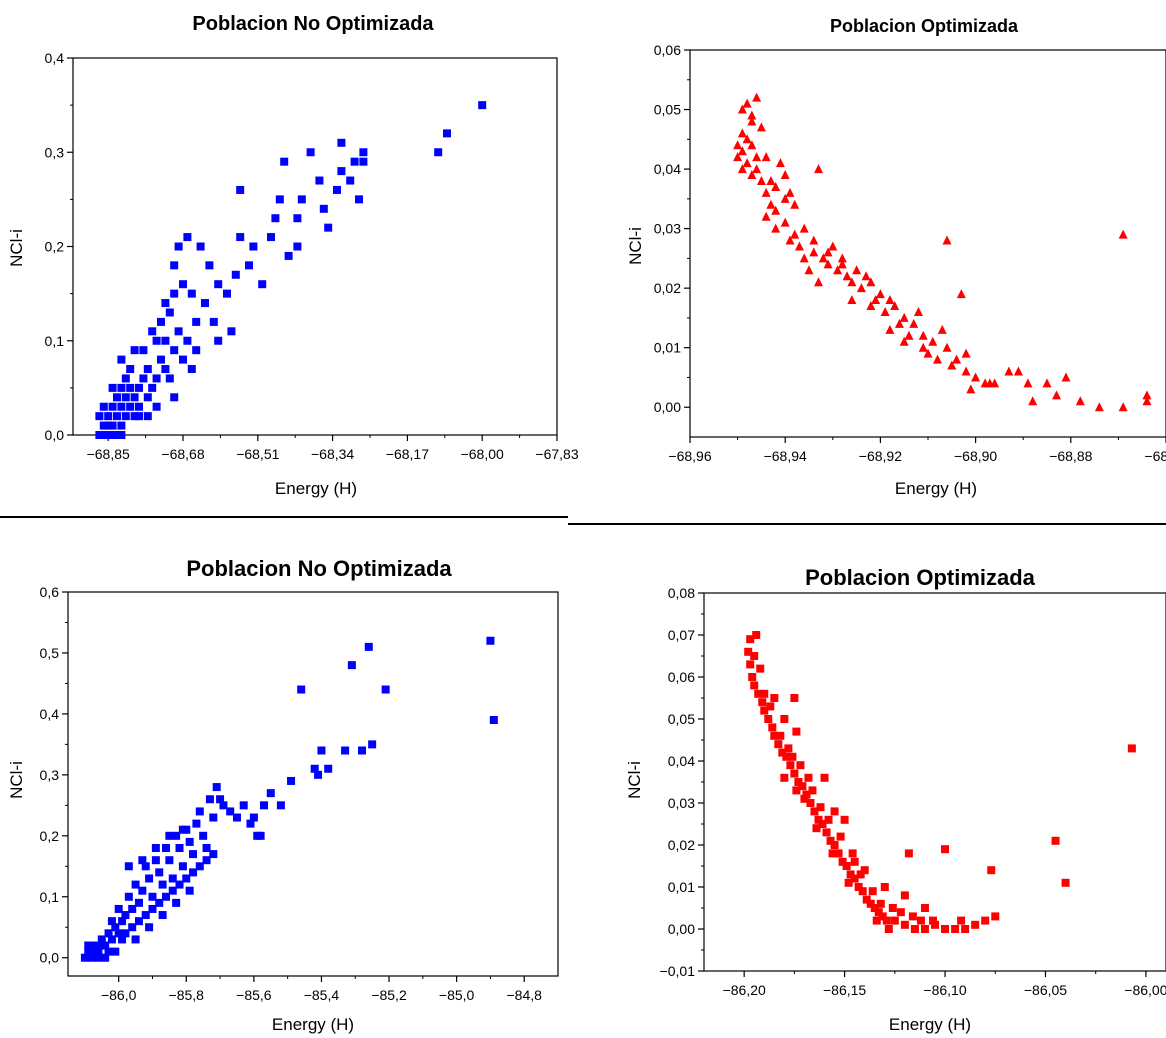  Describe the element at coordinates (667, 169) in the screenshot. I see `y-tick-label: 0,04` at that location.